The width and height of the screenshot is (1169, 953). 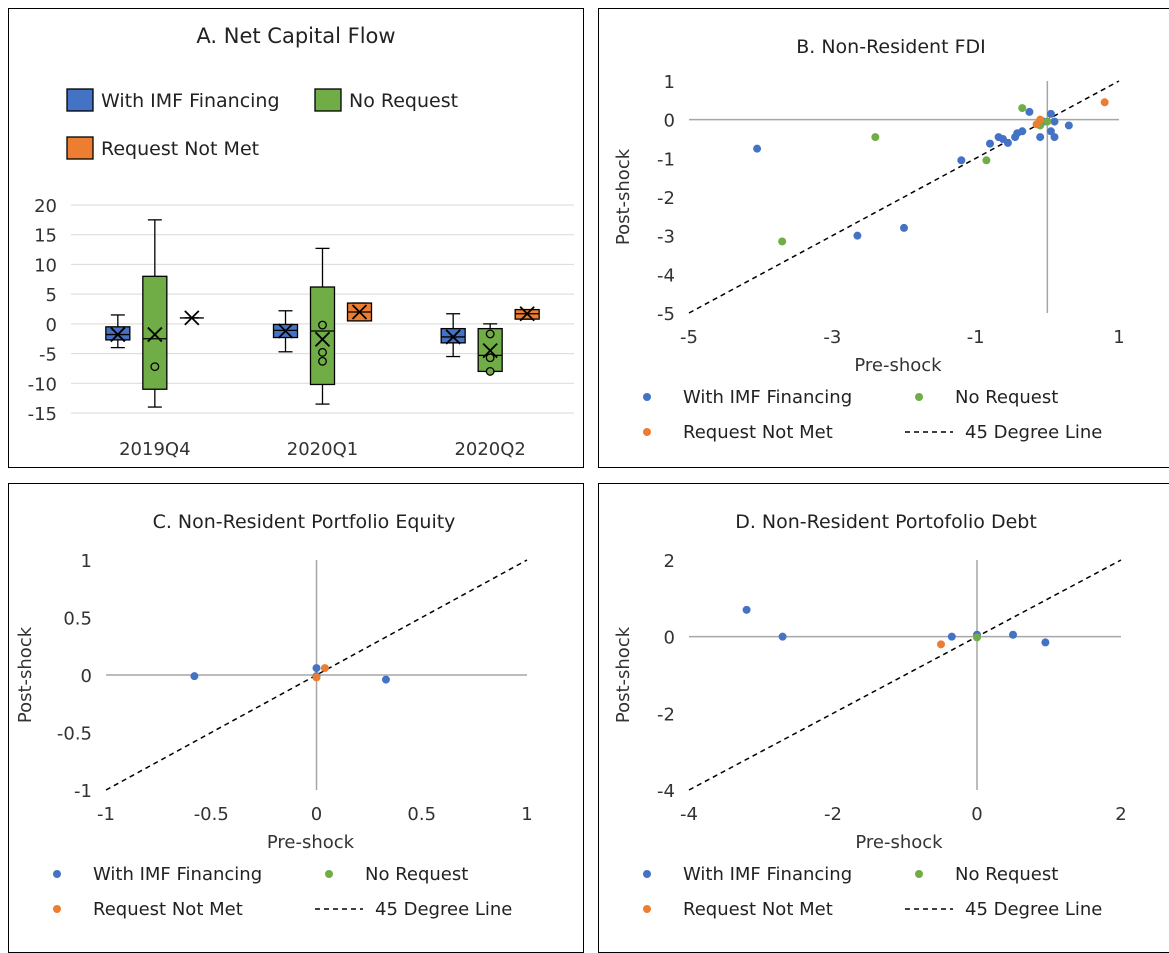 I want to click on legend-swatch-imf, so click(x=80, y=100).